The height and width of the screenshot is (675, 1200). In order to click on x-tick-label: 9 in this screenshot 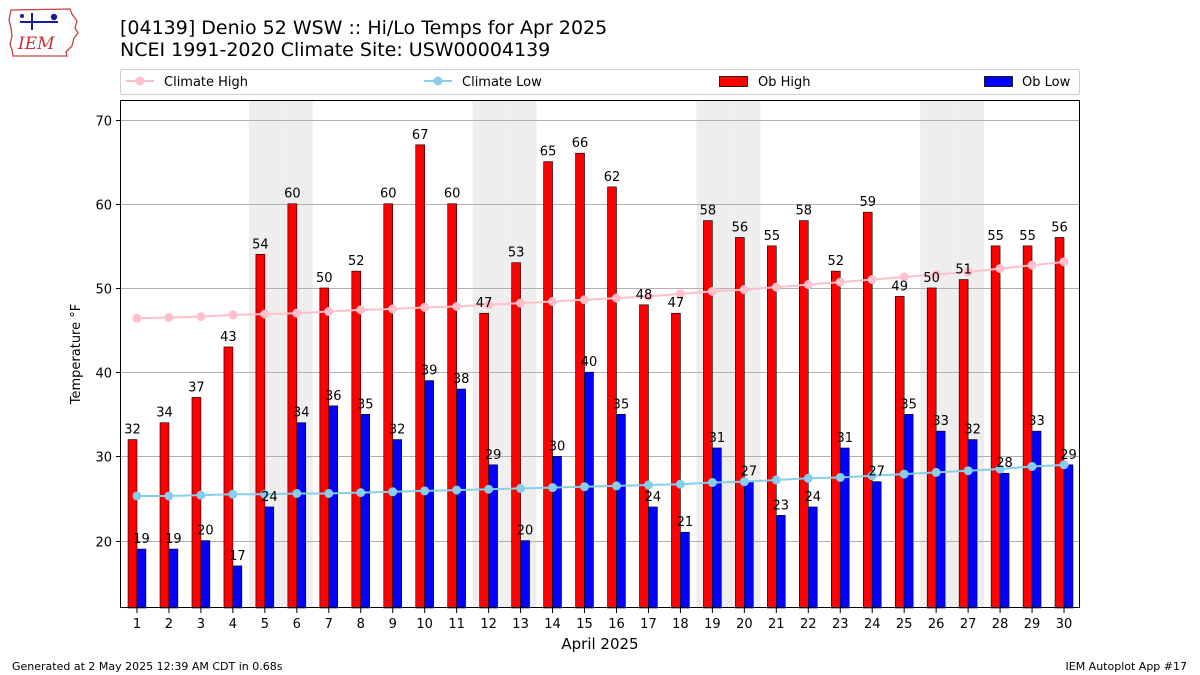, I will do `click(393, 624)`.